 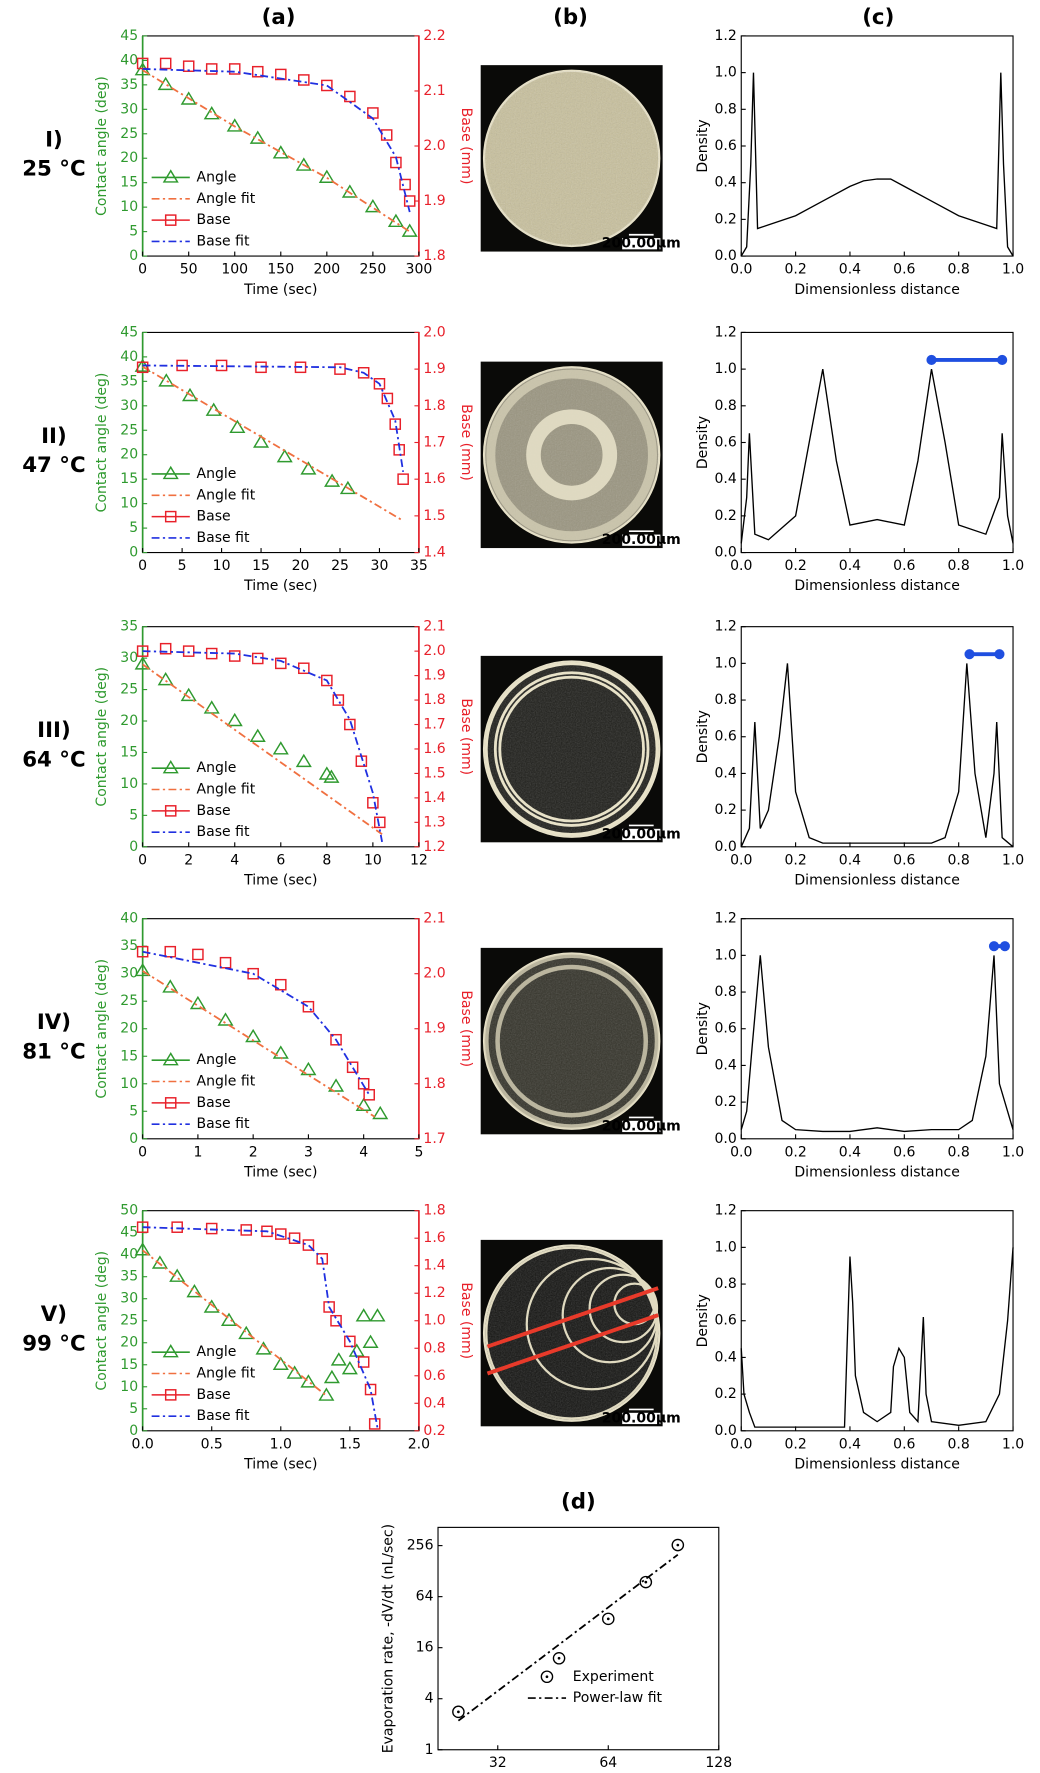 What do you see at coordinates (129, 134) in the screenshot?
I see `y-tick-label: 25` at bounding box center [129, 134].